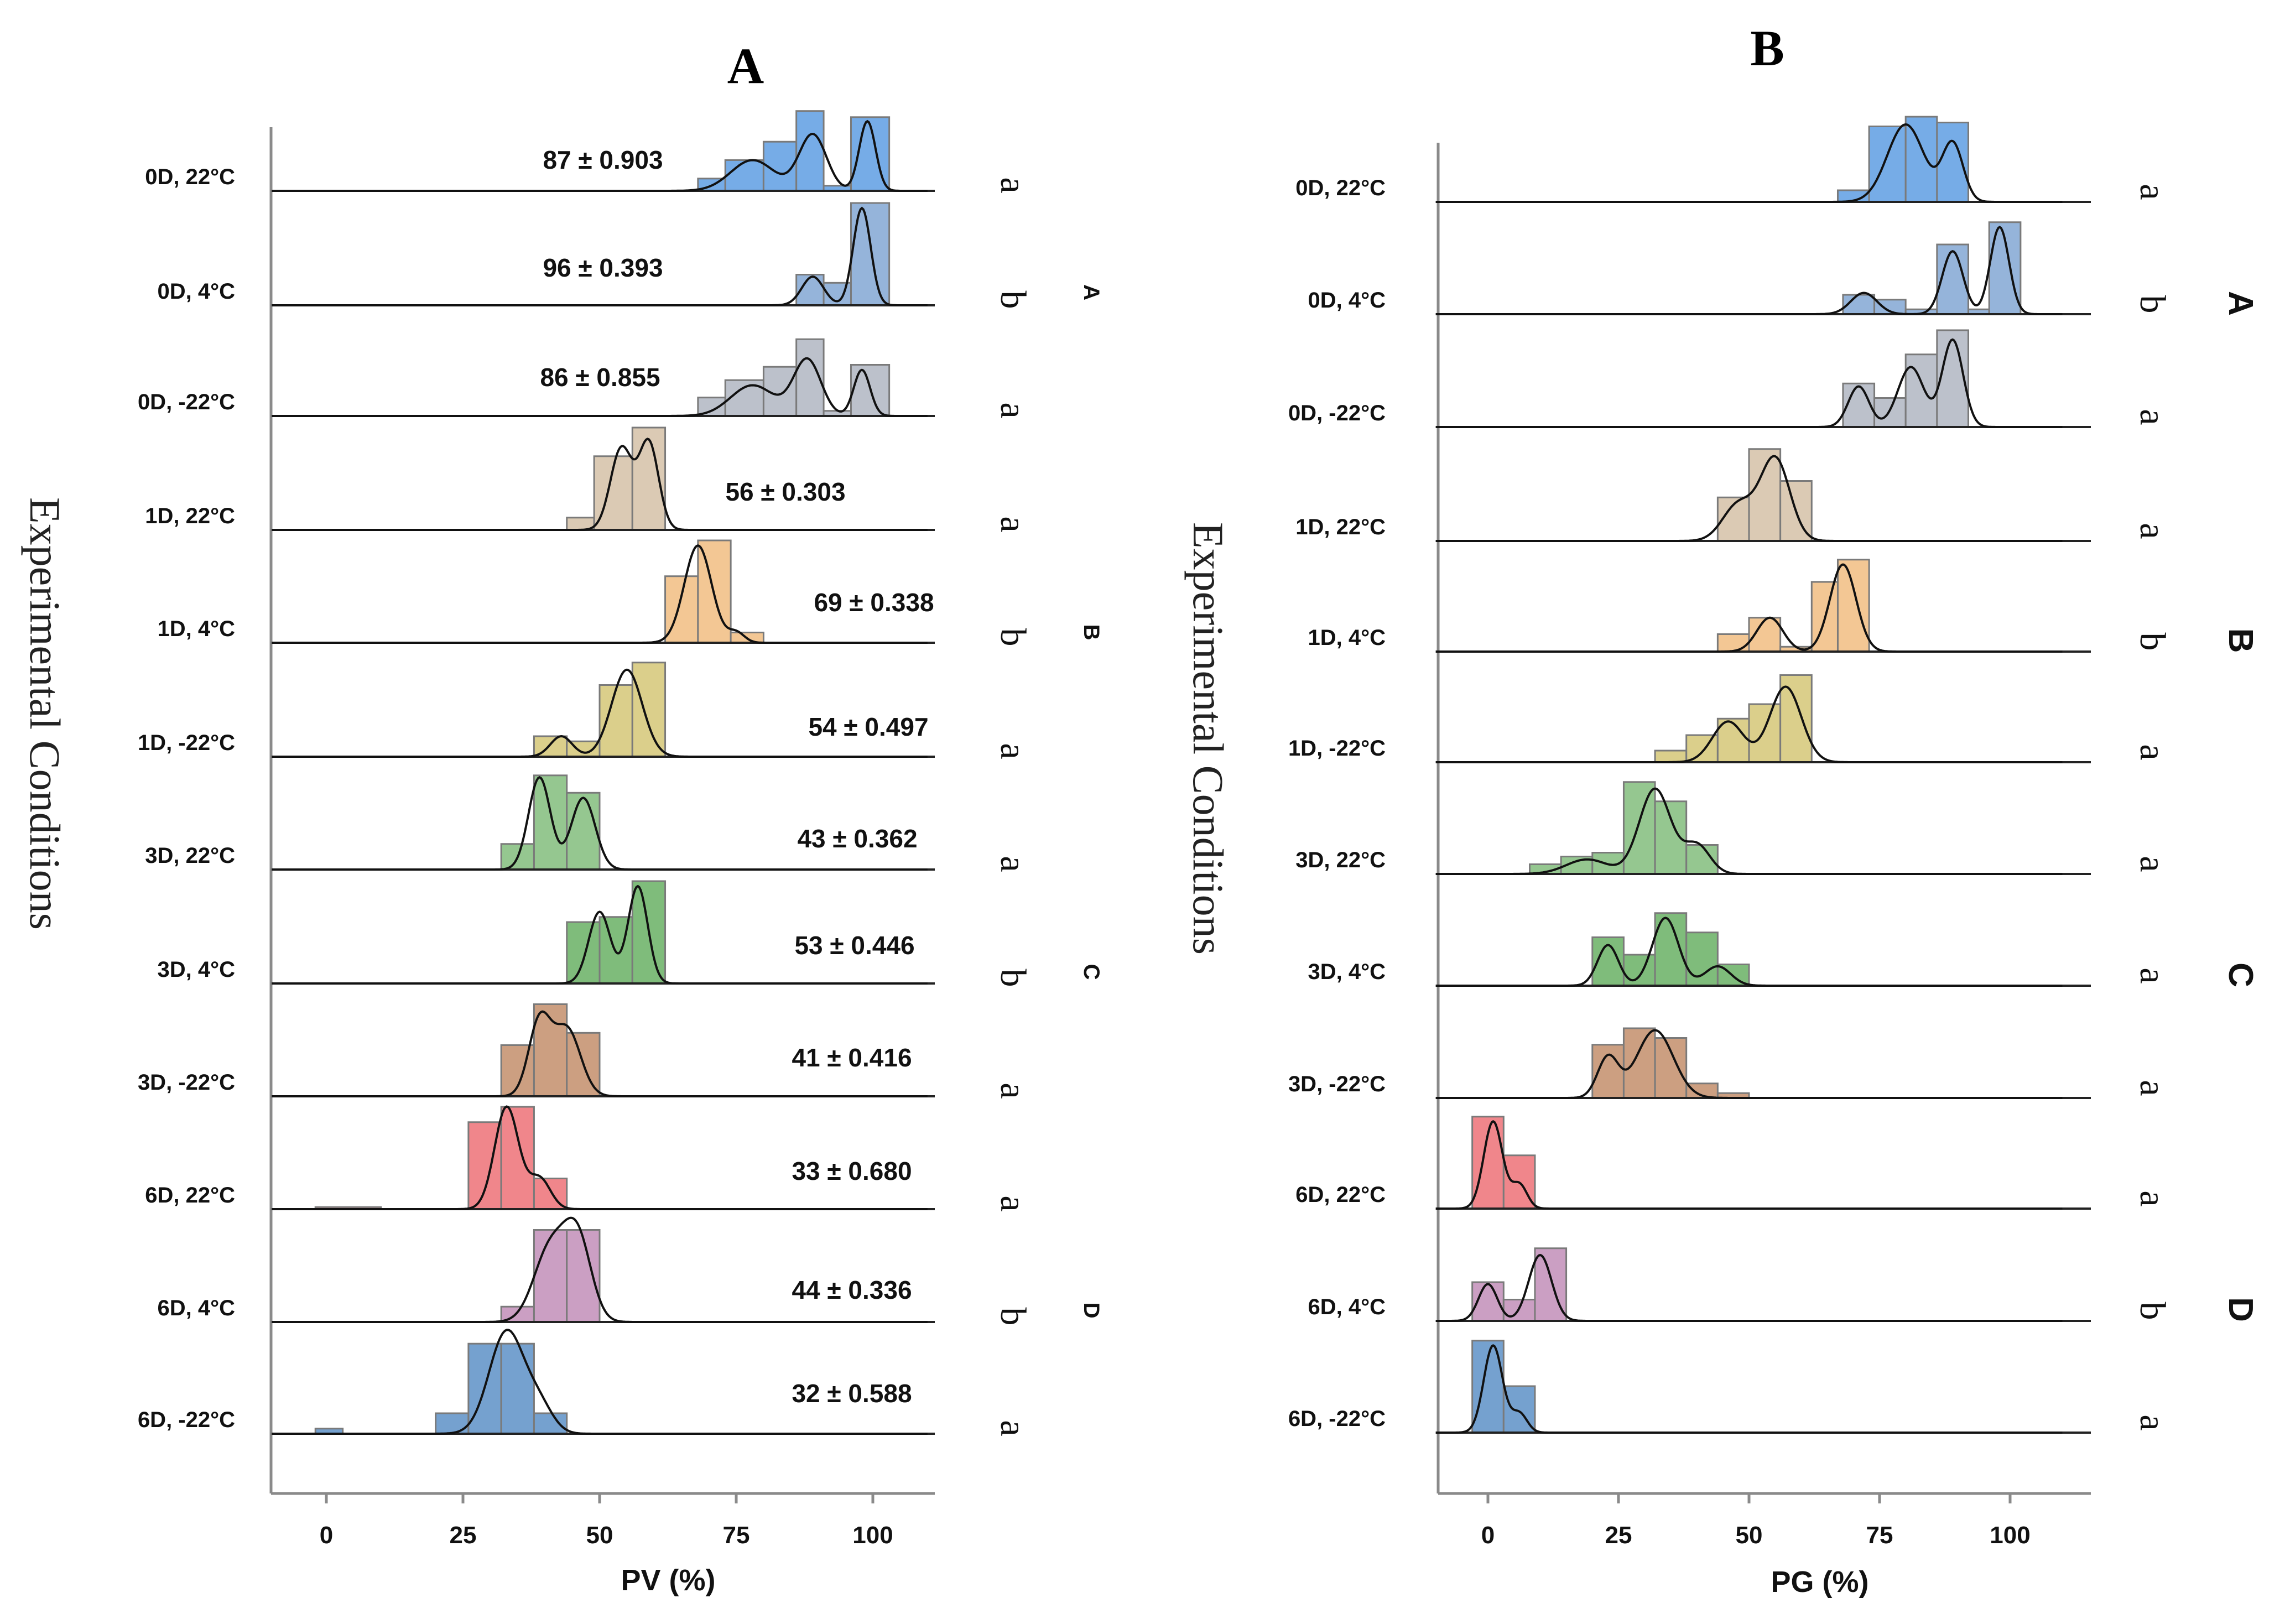  I want to click on ridge-row: 6D, -22°C 32 ± 0.588 a, so click(585, 1382).